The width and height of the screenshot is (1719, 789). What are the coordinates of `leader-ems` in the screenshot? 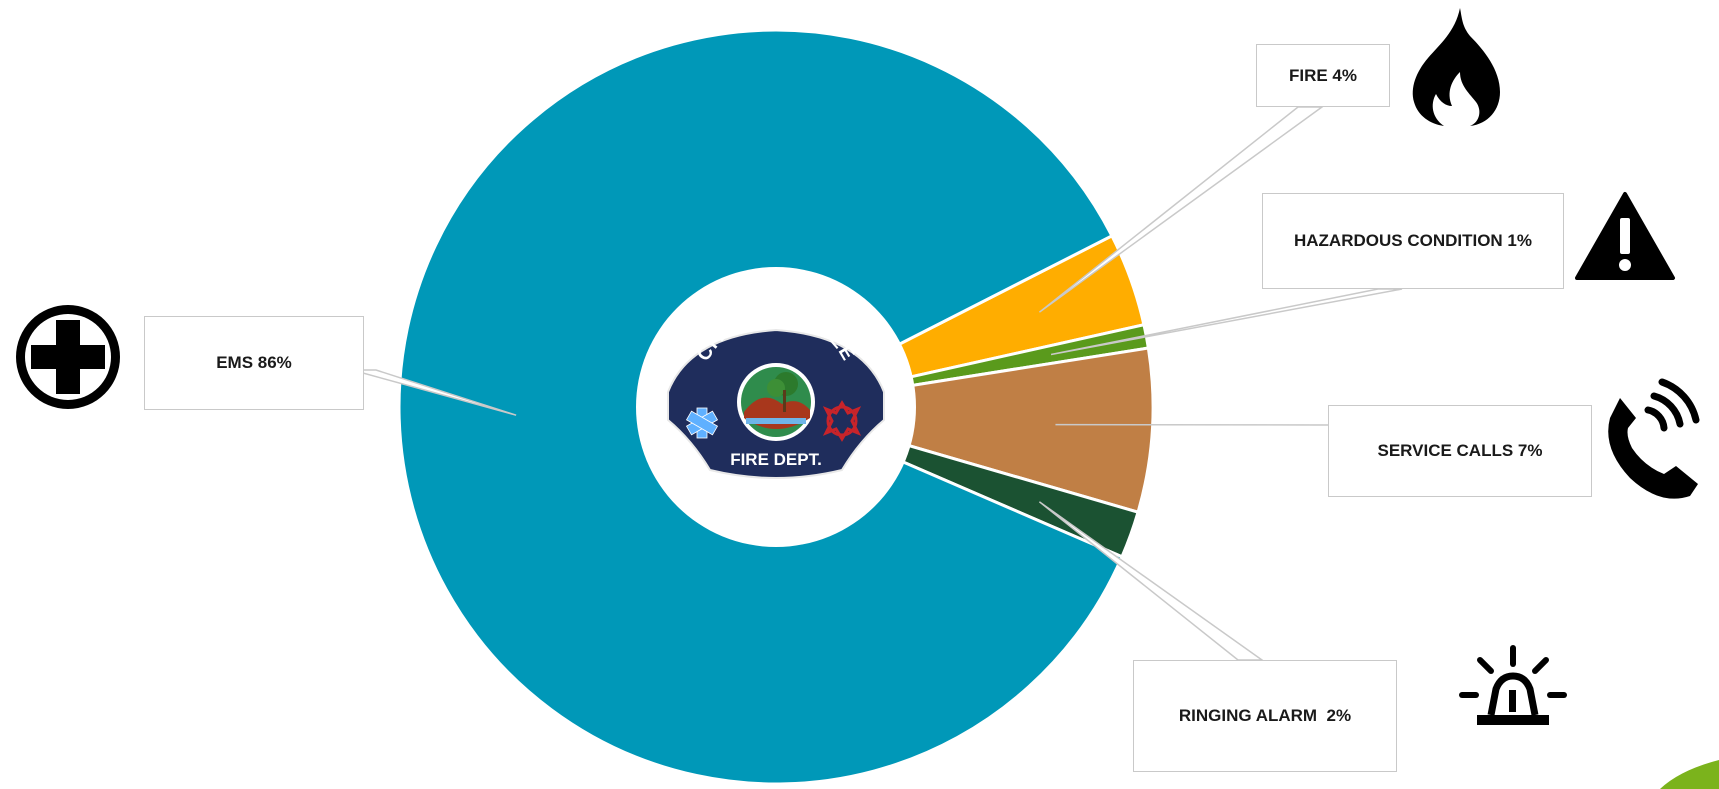 It's located at (434, 392).